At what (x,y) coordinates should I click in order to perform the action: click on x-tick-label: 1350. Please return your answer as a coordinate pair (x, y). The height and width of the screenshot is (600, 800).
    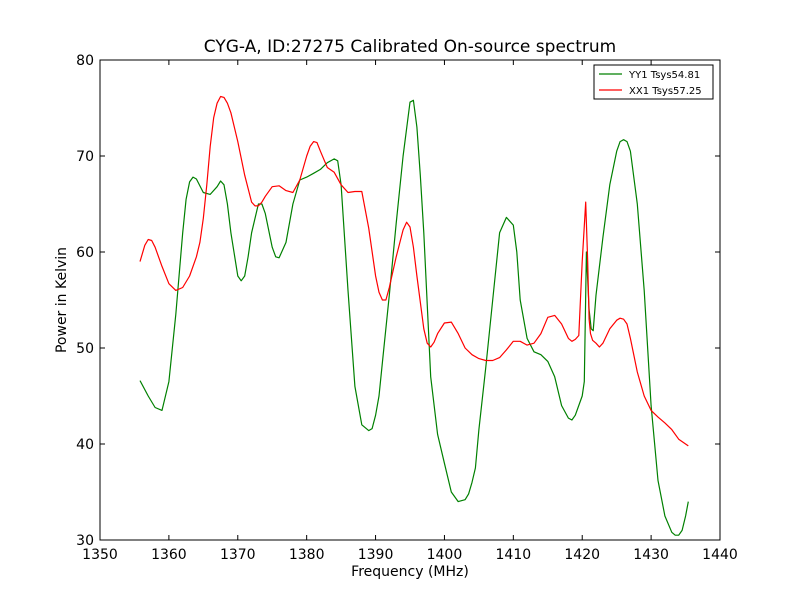
    Looking at the image, I should click on (100, 555).